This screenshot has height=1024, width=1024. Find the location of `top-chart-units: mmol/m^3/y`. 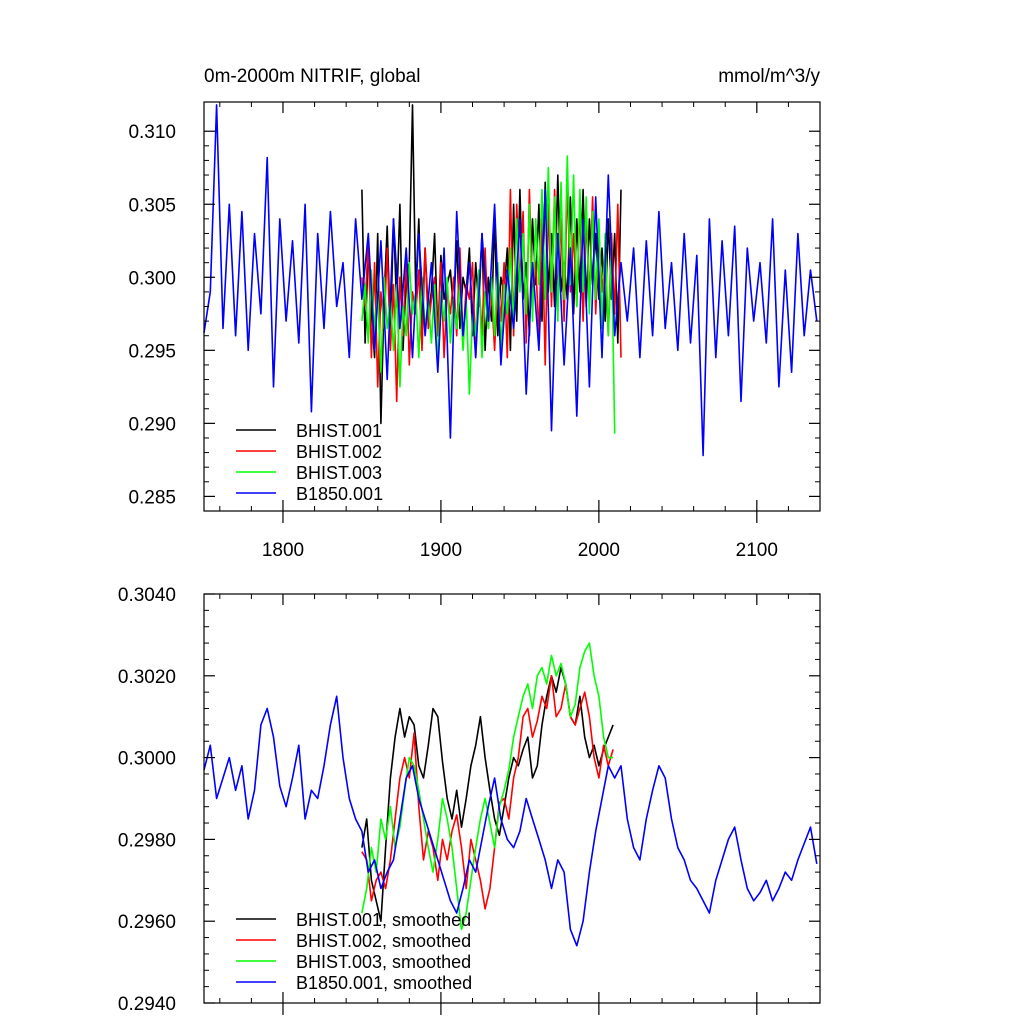

top-chart-units: mmol/m^3/y is located at coordinates (769, 76).